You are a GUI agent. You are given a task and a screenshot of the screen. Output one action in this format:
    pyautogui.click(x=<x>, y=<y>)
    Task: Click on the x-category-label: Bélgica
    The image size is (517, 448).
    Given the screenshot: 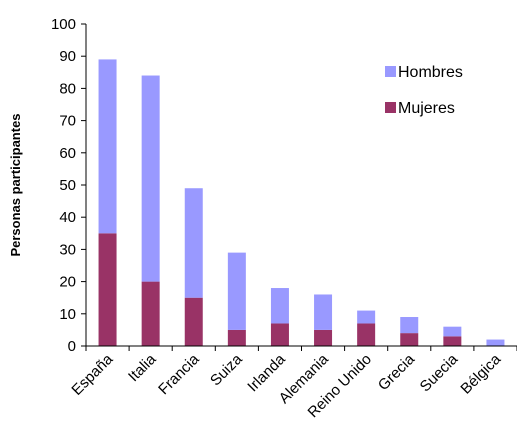 What is the action you would take?
    pyautogui.click(x=480, y=373)
    